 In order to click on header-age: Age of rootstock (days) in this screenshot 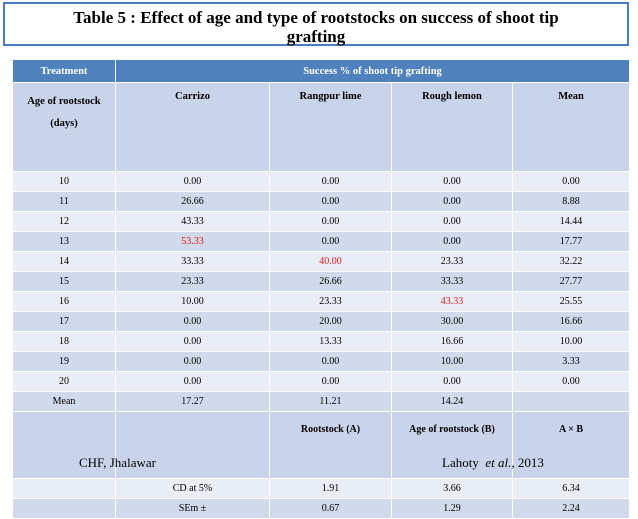, I will do `click(64, 127)`.